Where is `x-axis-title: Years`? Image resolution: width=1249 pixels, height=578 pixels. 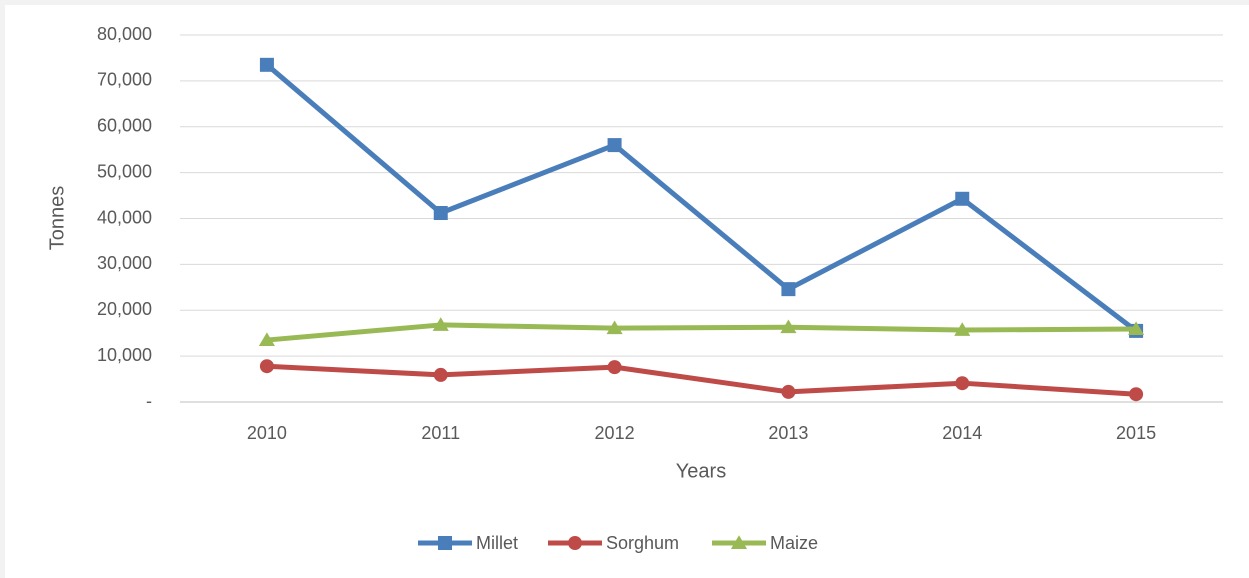 x-axis-title: Years is located at coordinates (701, 471).